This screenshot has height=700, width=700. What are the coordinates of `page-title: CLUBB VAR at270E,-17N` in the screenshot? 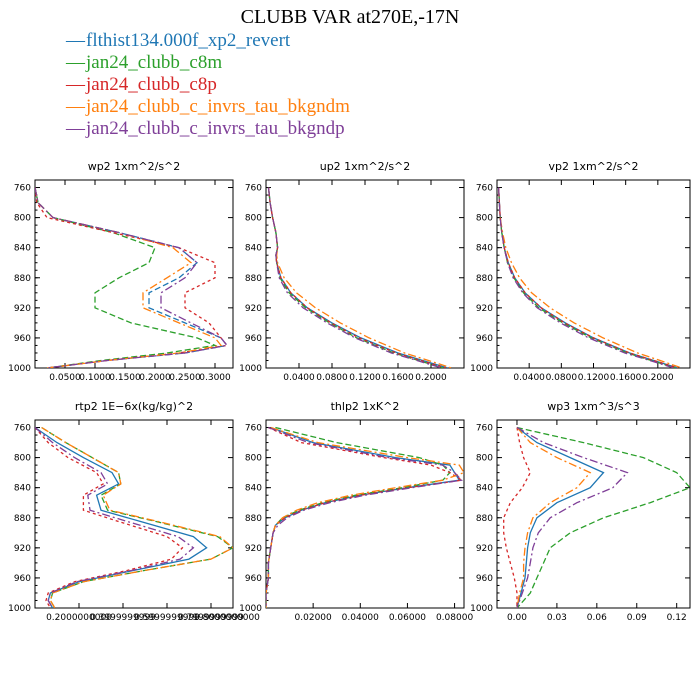 It's located at (350, 17).